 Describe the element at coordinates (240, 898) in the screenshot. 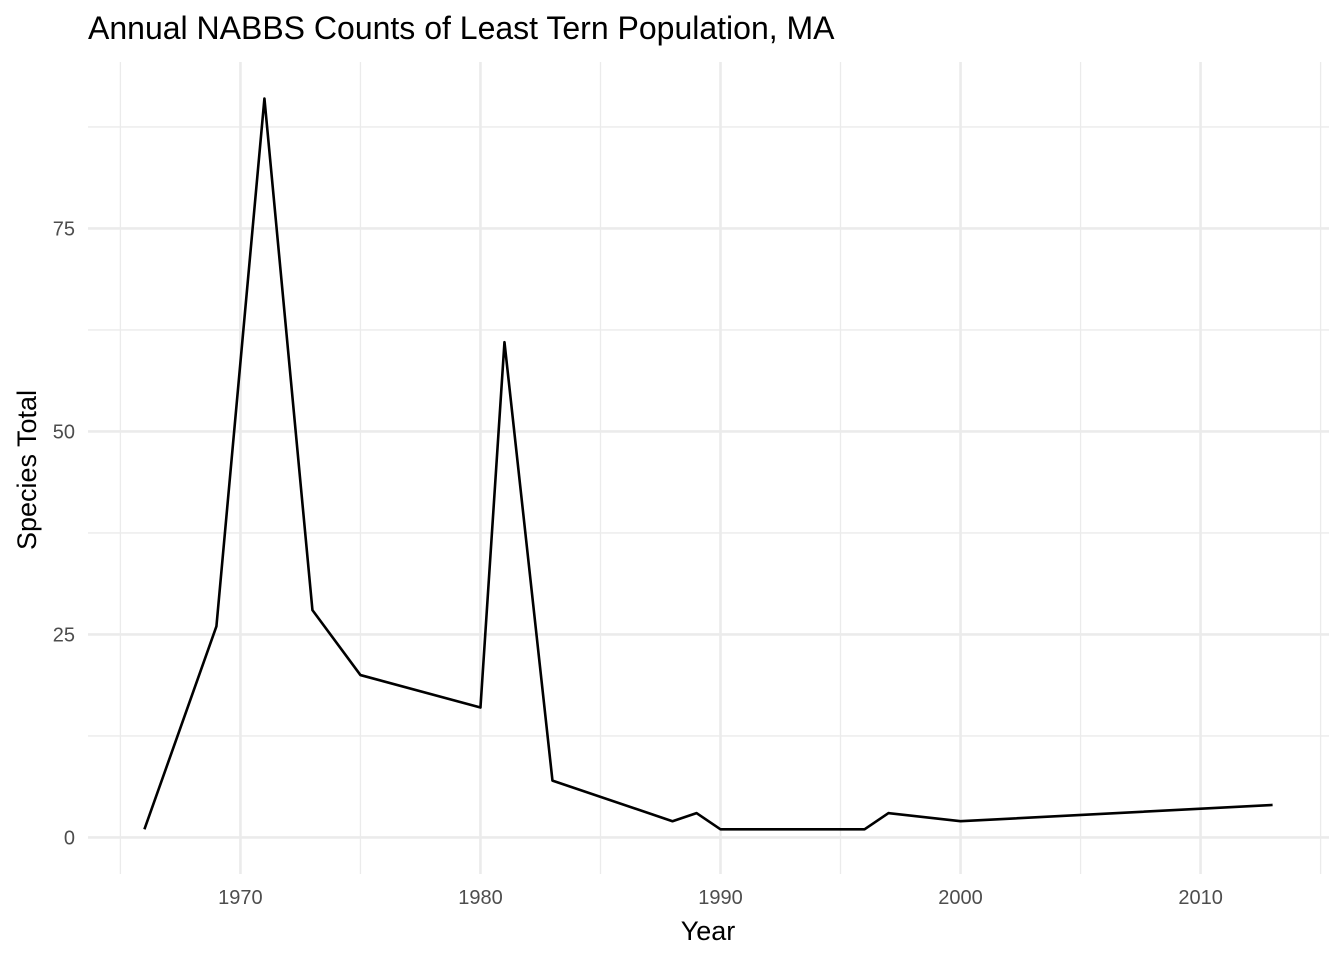

I see `x-tick-label: 1970` at that location.